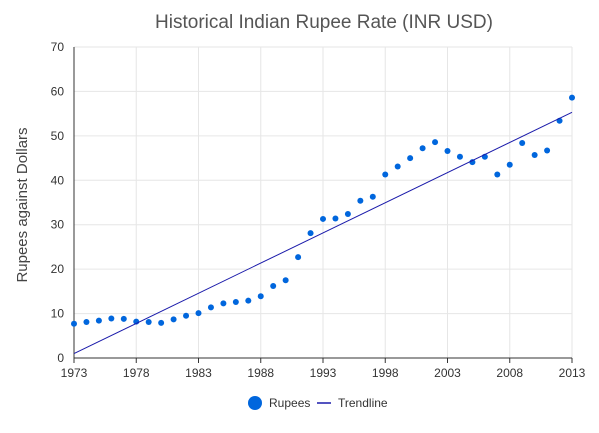  Describe the element at coordinates (509, 373) in the screenshot. I see `x-tick-label: 2008` at that location.